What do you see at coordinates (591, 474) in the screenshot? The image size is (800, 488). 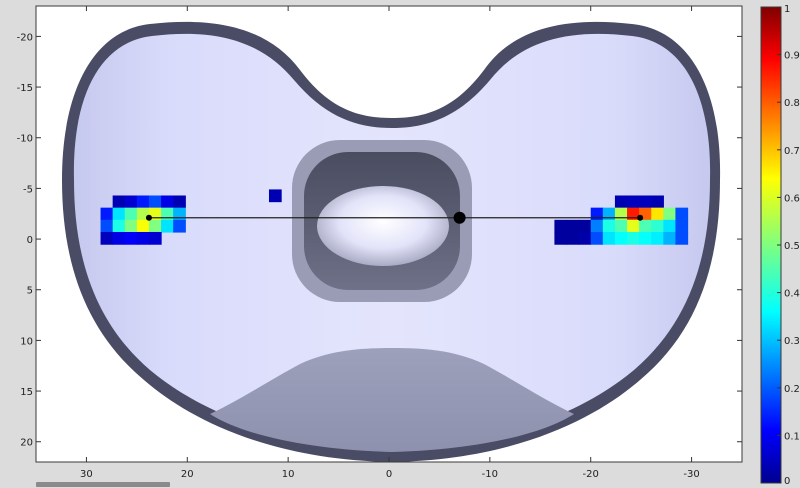 I see `x-tick-label: -20` at bounding box center [591, 474].